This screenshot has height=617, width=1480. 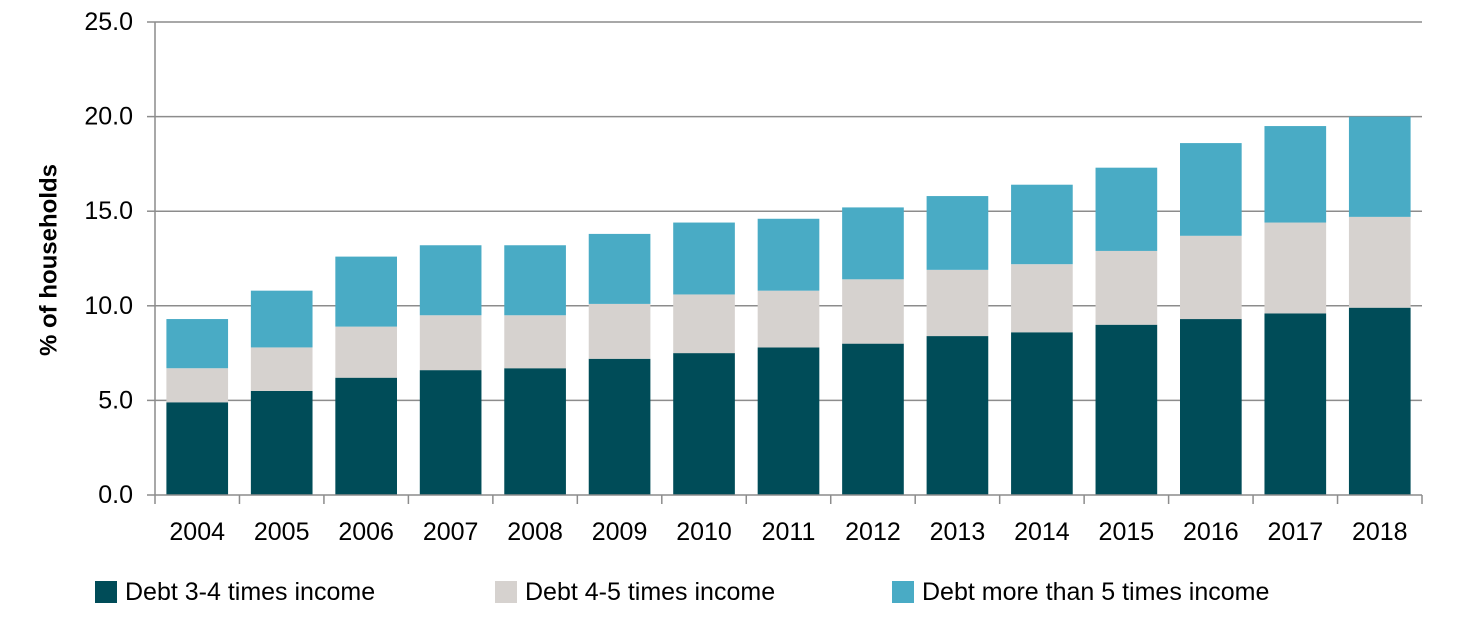 What do you see at coordinates (1095, 592) in the screenshot?
I see `legend-label: Debt more than 5 times income` at bounding box center [1095, 592].